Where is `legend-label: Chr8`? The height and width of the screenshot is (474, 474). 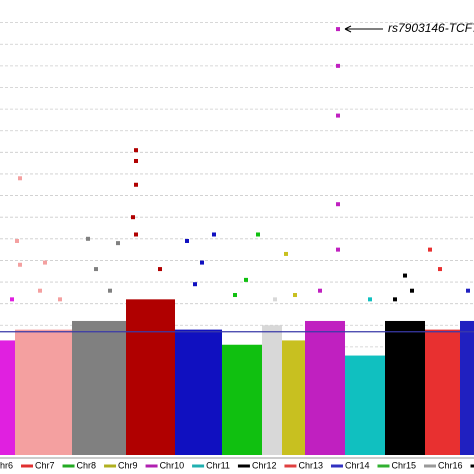
legend-label: Chr8 is located at coordinates (87, 465).